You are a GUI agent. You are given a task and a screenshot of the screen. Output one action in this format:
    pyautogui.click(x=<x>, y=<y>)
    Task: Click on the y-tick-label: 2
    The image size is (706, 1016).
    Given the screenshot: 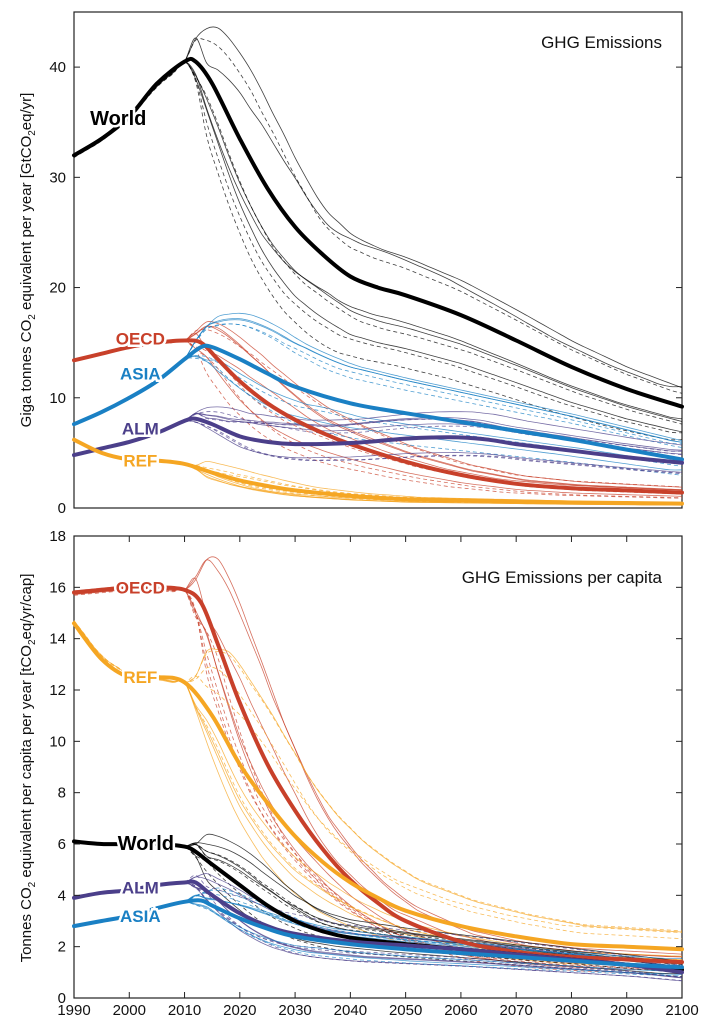 What is the action you would take?
    pyautogui.click(x=62, y=947)
    